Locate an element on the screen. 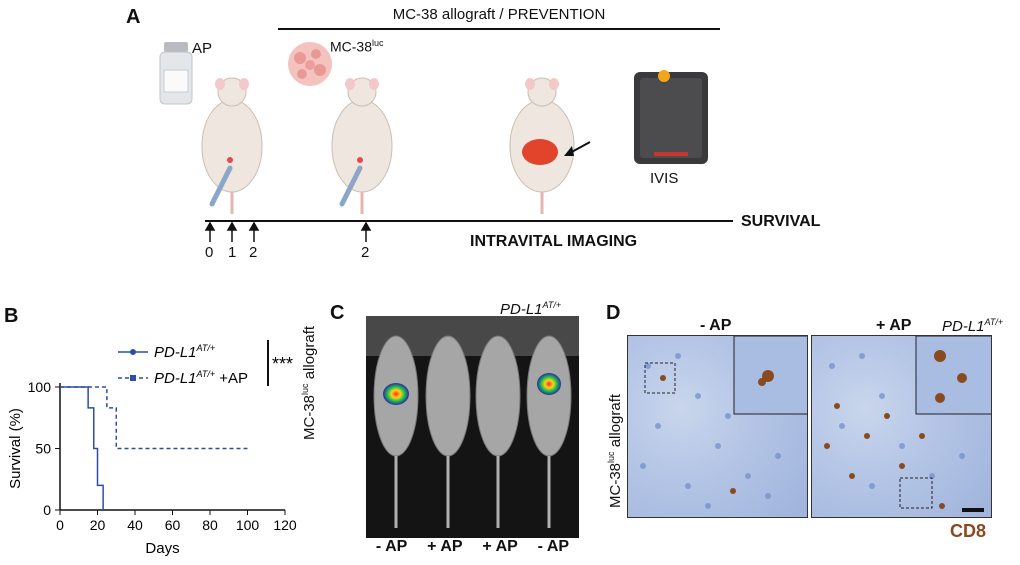  mc38-cells-icon is located at coordinates (310, 64).